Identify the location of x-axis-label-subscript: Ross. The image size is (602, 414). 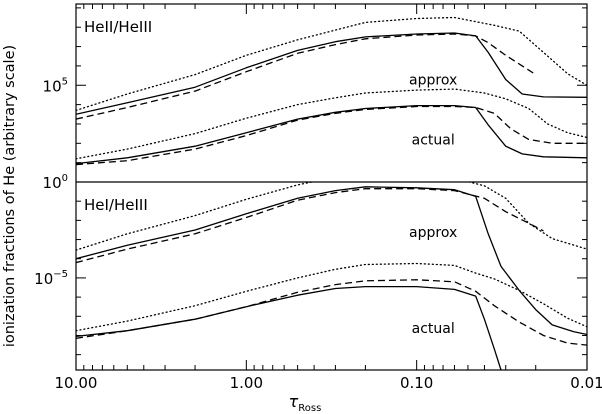
(309, 408).